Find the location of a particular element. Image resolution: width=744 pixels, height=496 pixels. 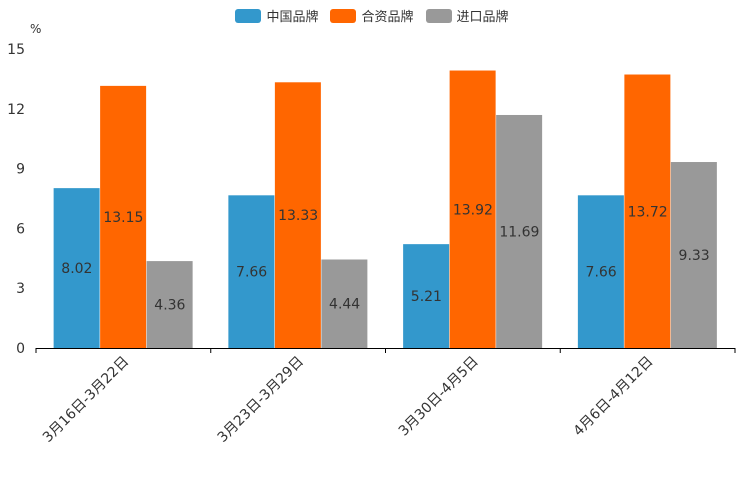

x-tick-label: 3月23日-3月29日 is located at coordinates (261, 400).